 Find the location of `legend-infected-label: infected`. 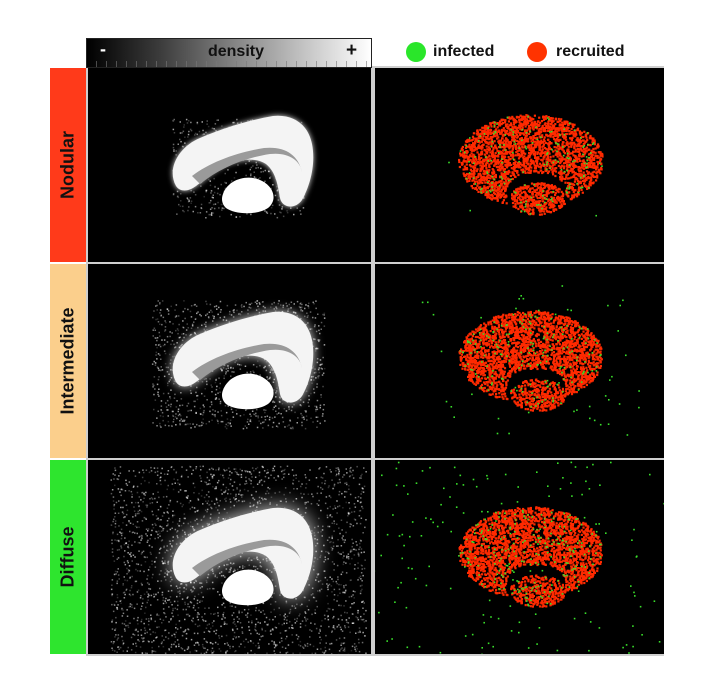

legend-infected-label: infected is located at coordinates (464, 51).